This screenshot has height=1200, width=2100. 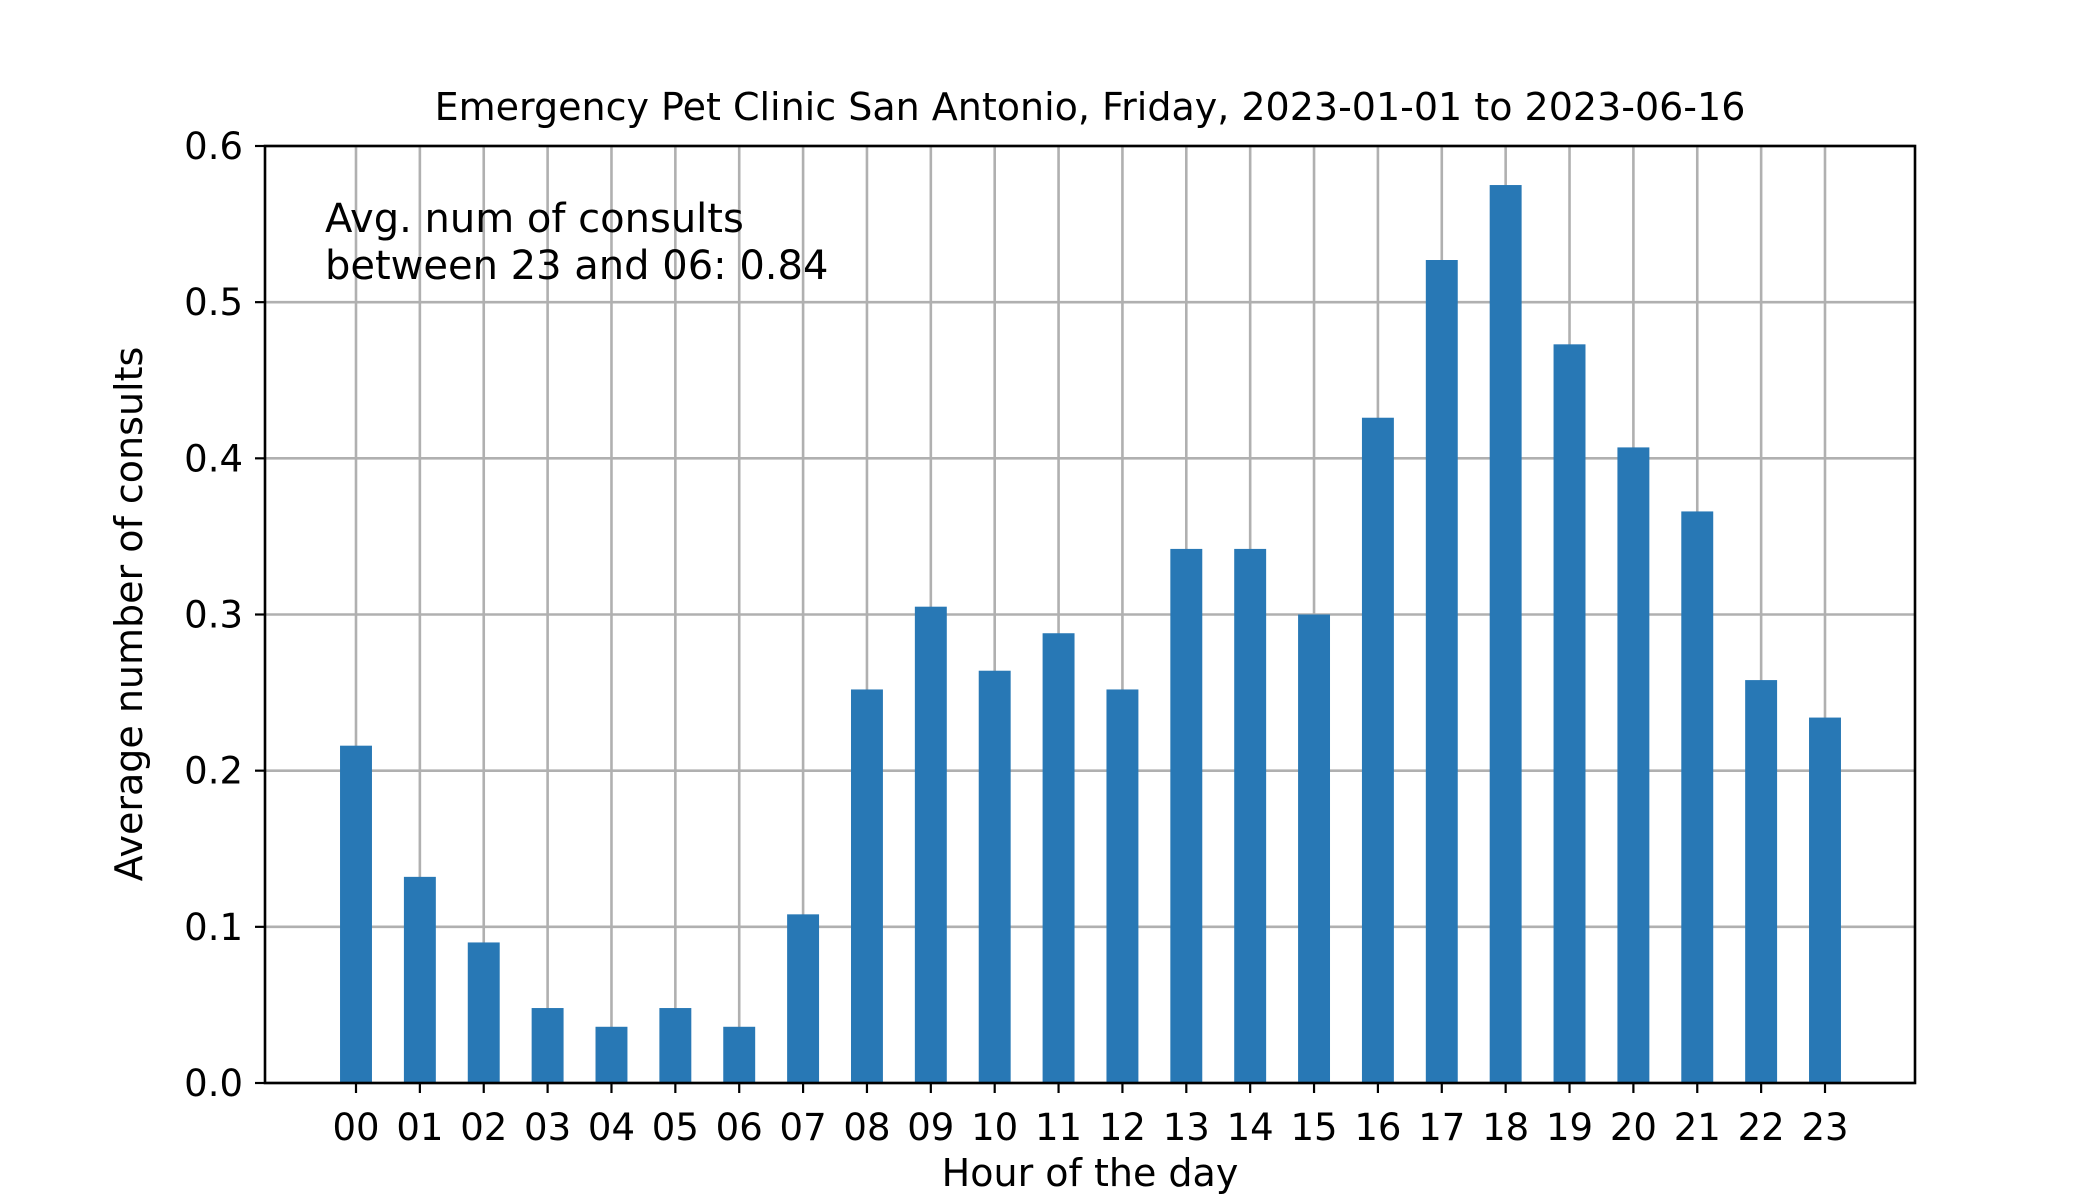 What do you see at coordinates (483, 1127) in the screenshot?
I see `x-tick-label: 02` at bounding box center [483, 1127].